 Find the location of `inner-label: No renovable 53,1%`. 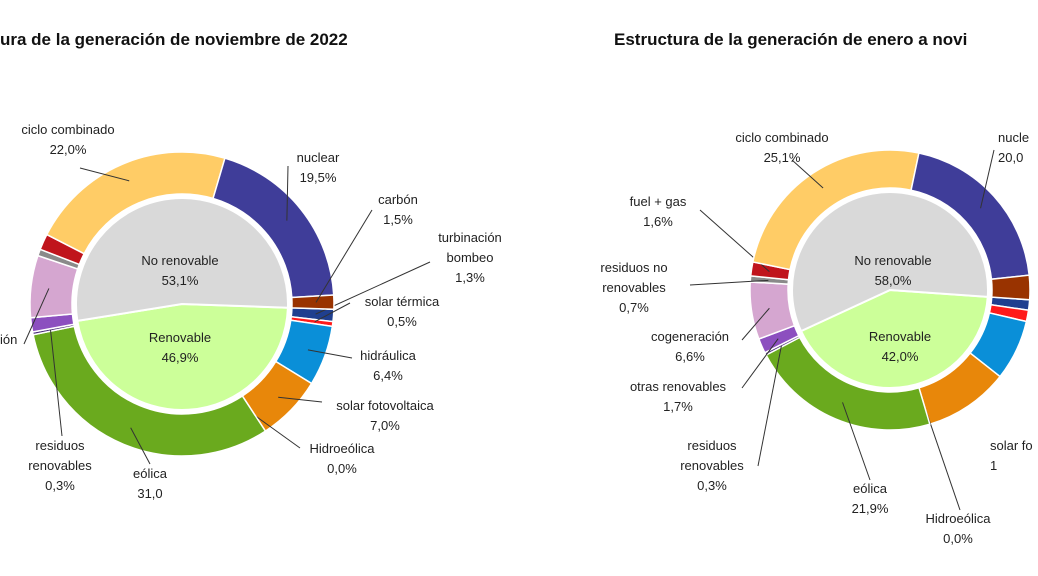

inner-label: No renovable 53,1% is located at coordinates (180, 271).